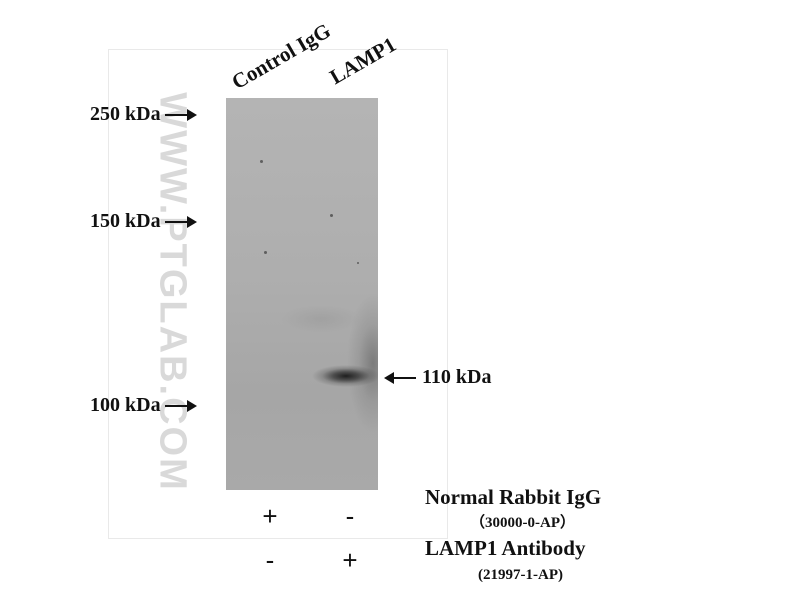 This screenshot has height=600, width=800. Describe the element at coordinates (172, 292) in the screenshot. I see `watermark: WWW.PTGLAB.COM` at that location.